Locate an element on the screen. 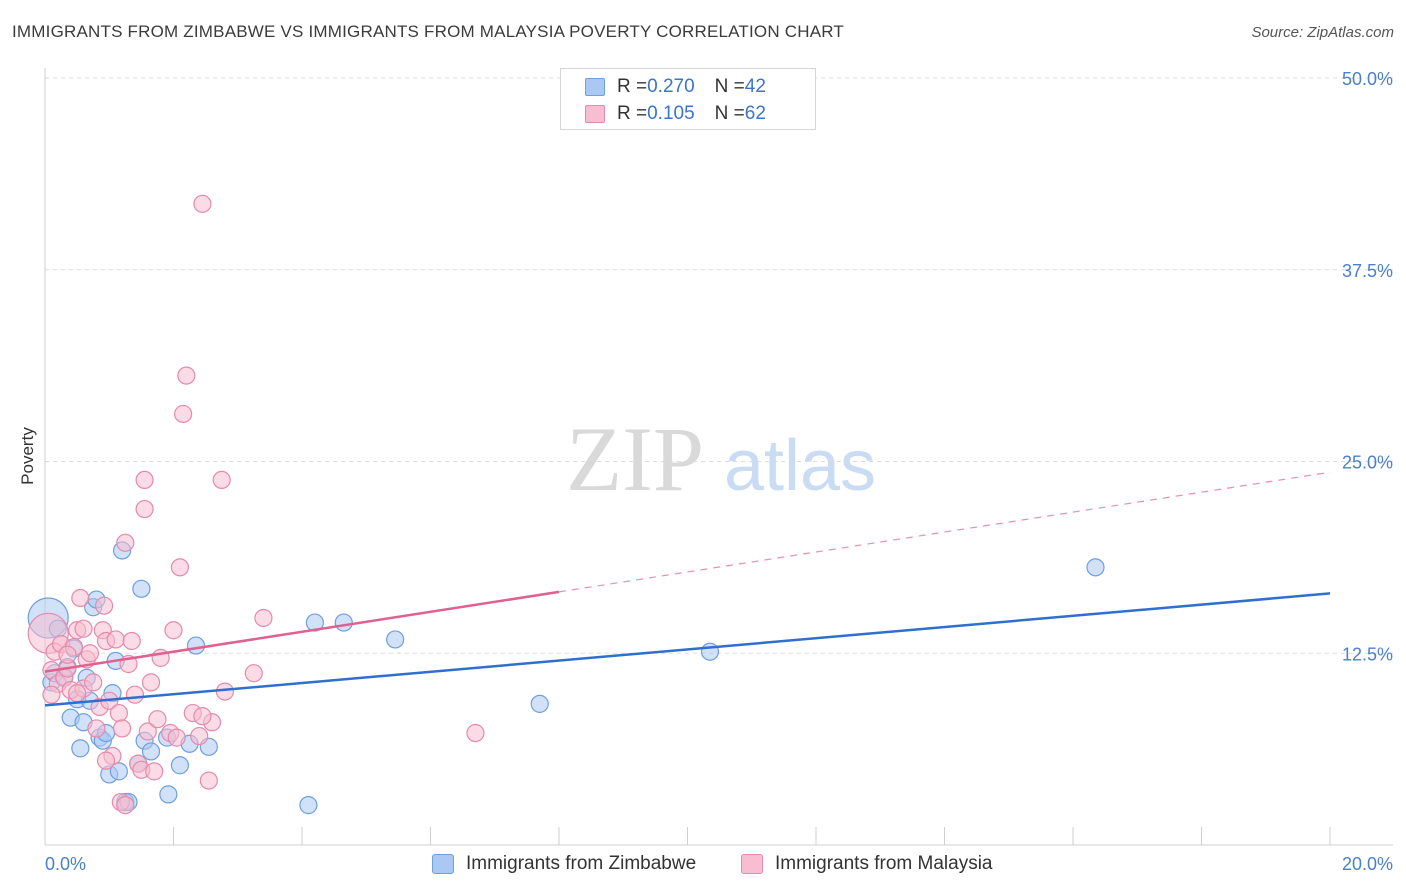 This screenshot has height=892, width=1406. legend-r-value: 0.270 is located at coordinates (671, 86).